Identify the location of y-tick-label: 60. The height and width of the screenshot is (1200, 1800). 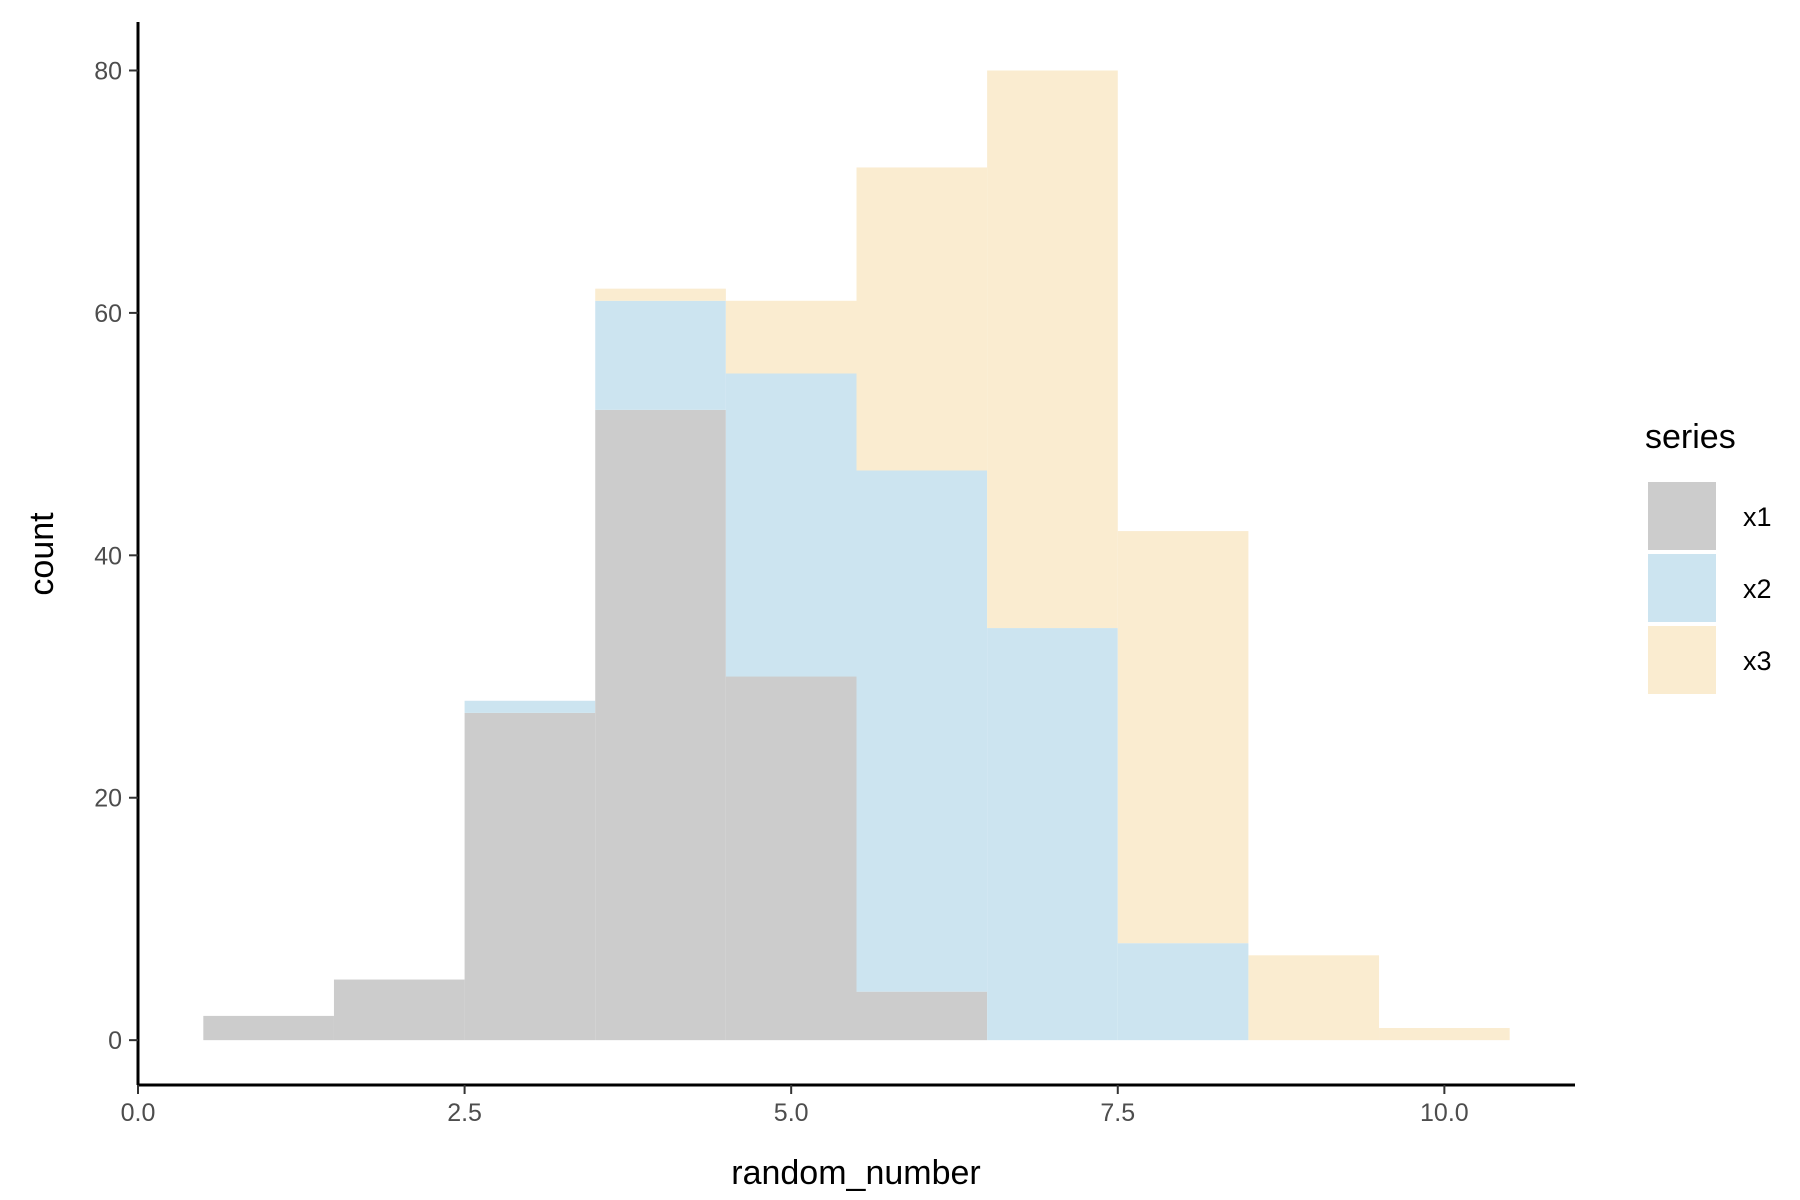
(108, 314).